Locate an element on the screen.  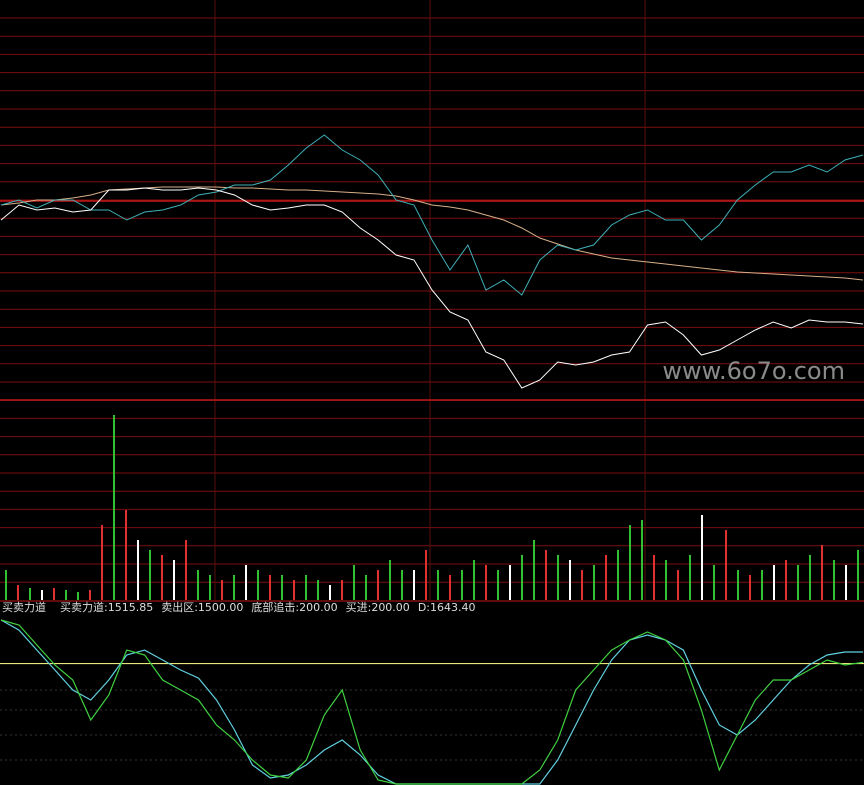
indicator-field: 卖出区:1500.00 is located at coordinates (202, 607).